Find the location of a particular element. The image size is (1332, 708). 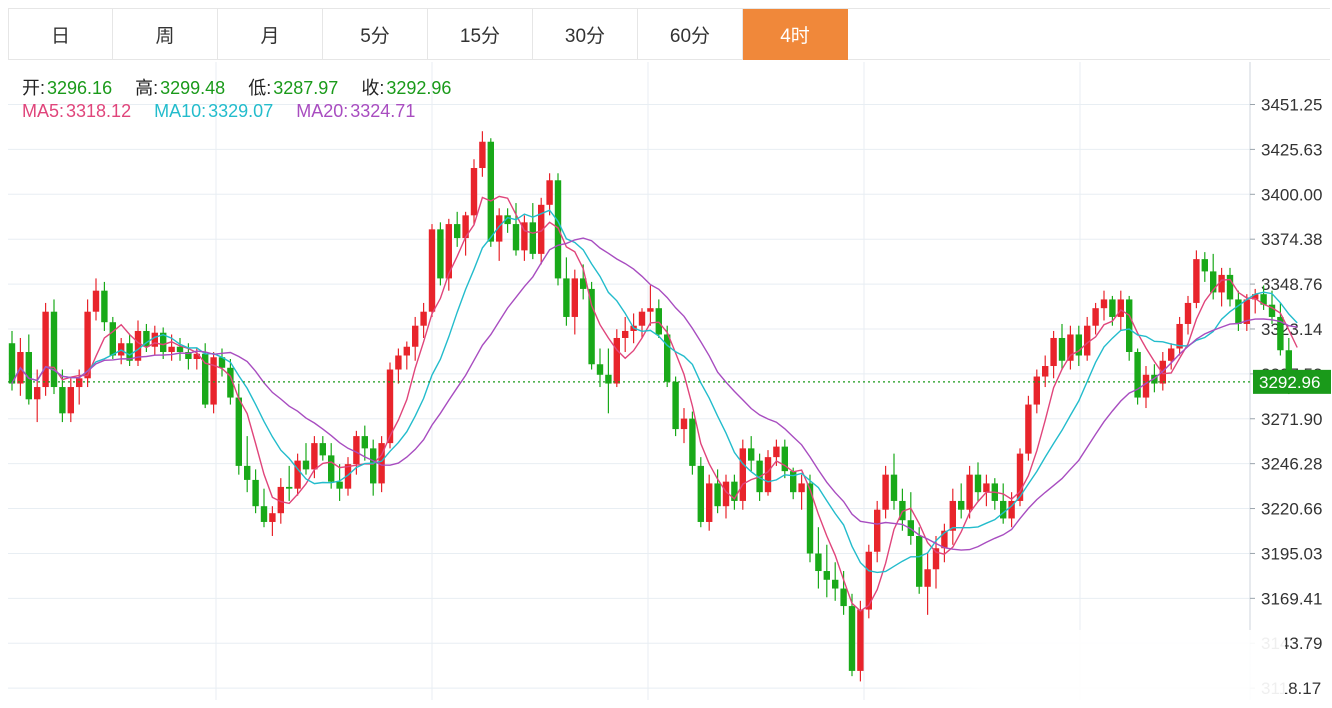

tab-week: 周 is located at coordinates (165, 34).